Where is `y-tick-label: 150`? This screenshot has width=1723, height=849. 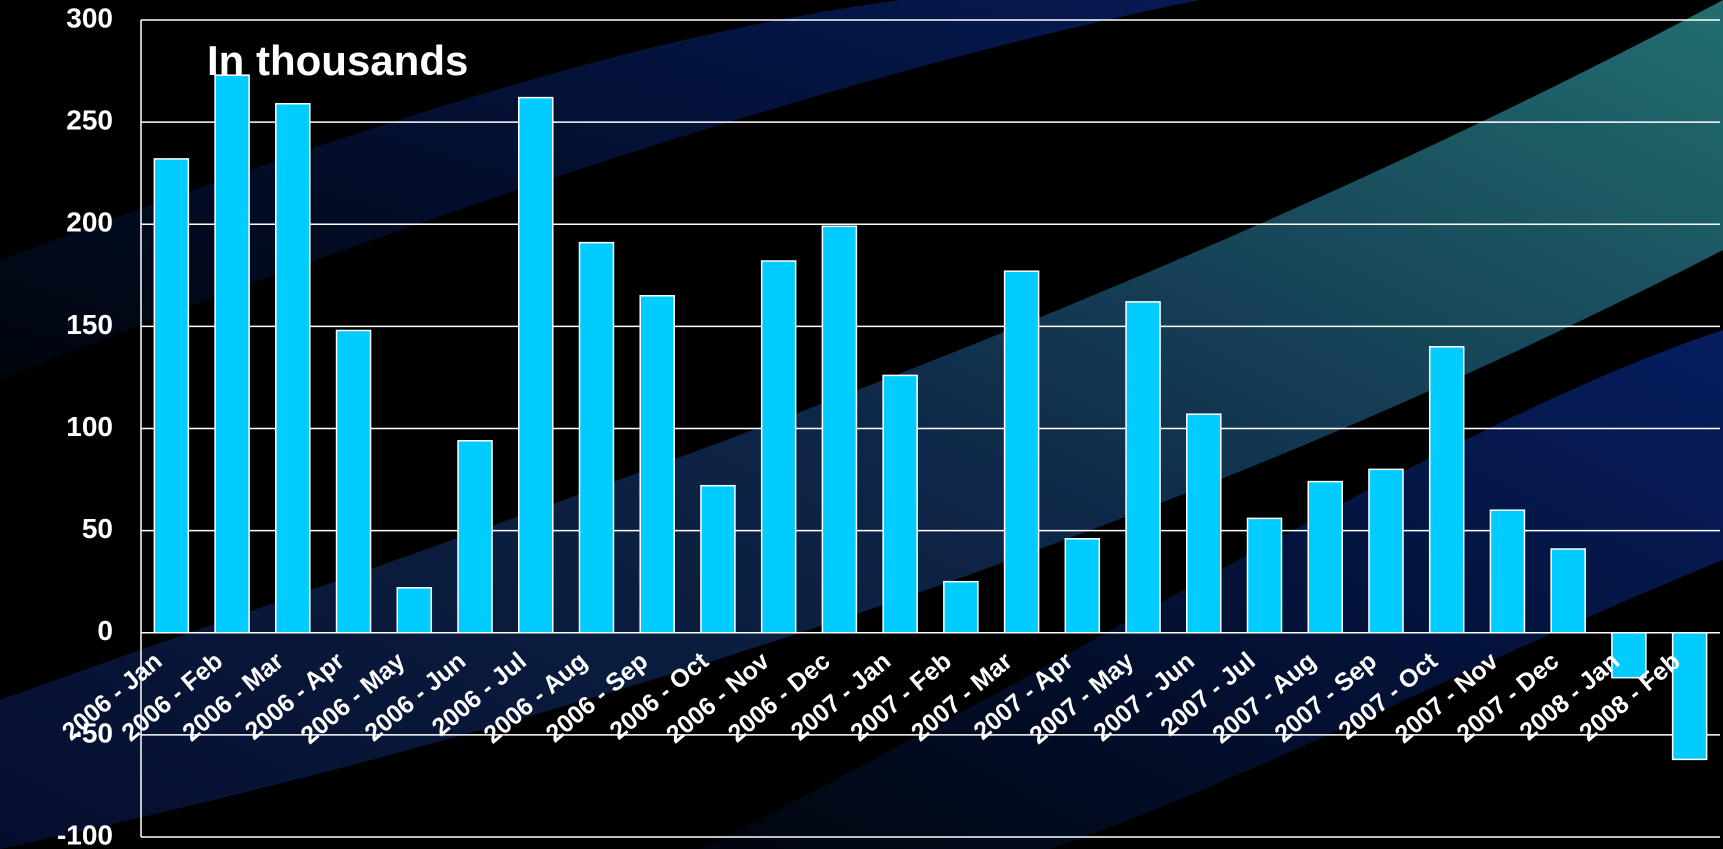 y-tick-label: 150 is located at coordinates (89, 324).